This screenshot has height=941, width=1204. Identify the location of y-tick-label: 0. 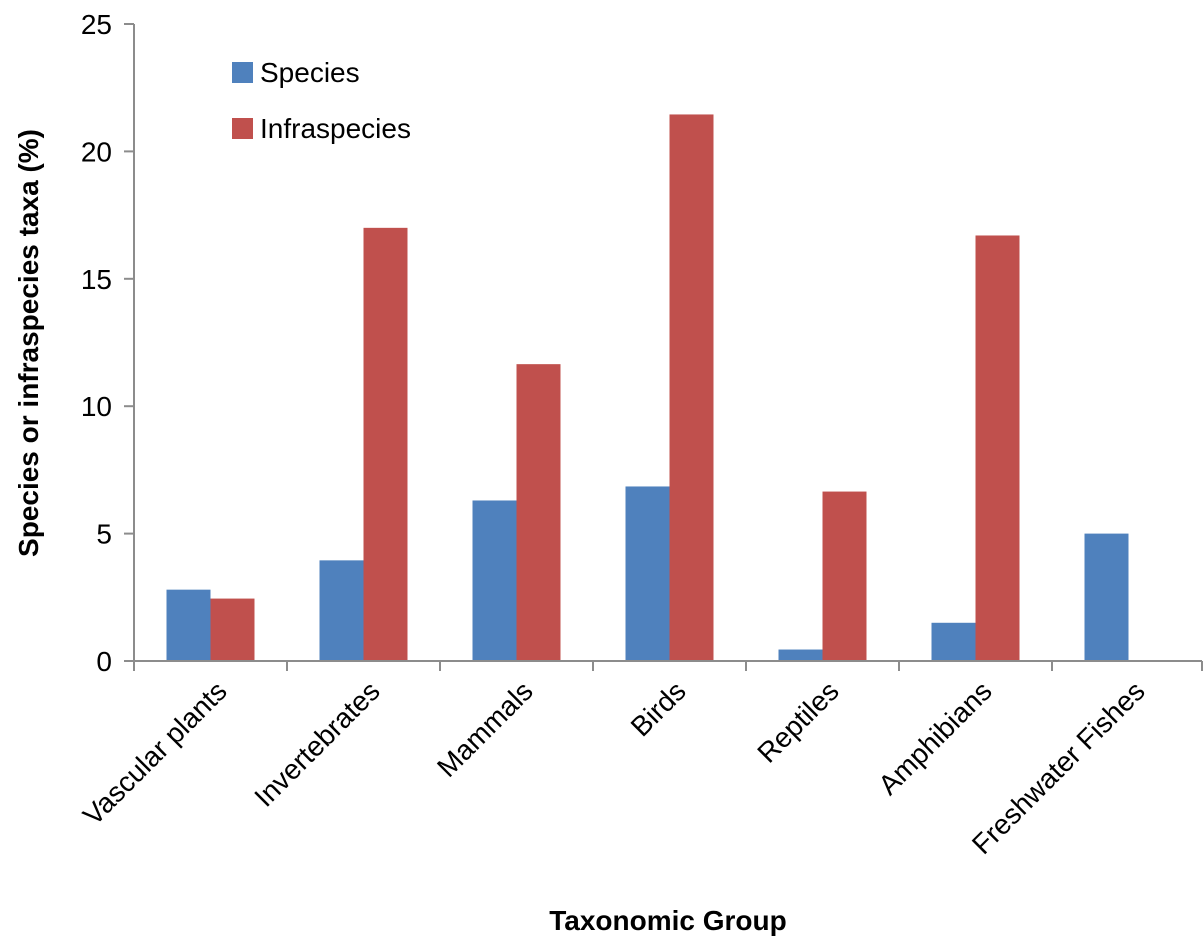
(104, 661).